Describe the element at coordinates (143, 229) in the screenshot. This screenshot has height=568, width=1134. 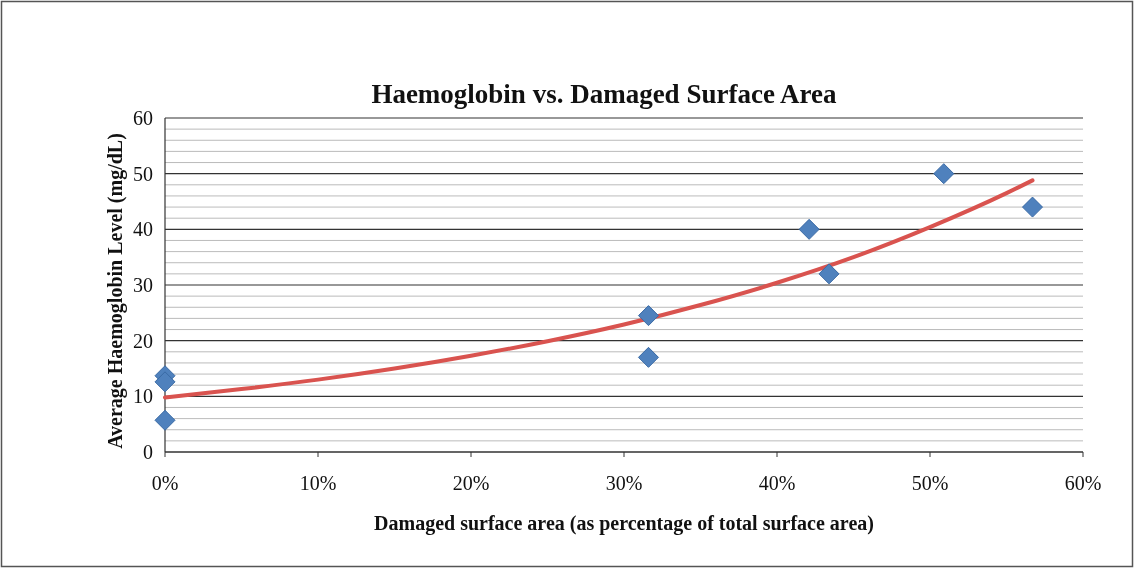
I see `y-tick-label: 40` at that location.